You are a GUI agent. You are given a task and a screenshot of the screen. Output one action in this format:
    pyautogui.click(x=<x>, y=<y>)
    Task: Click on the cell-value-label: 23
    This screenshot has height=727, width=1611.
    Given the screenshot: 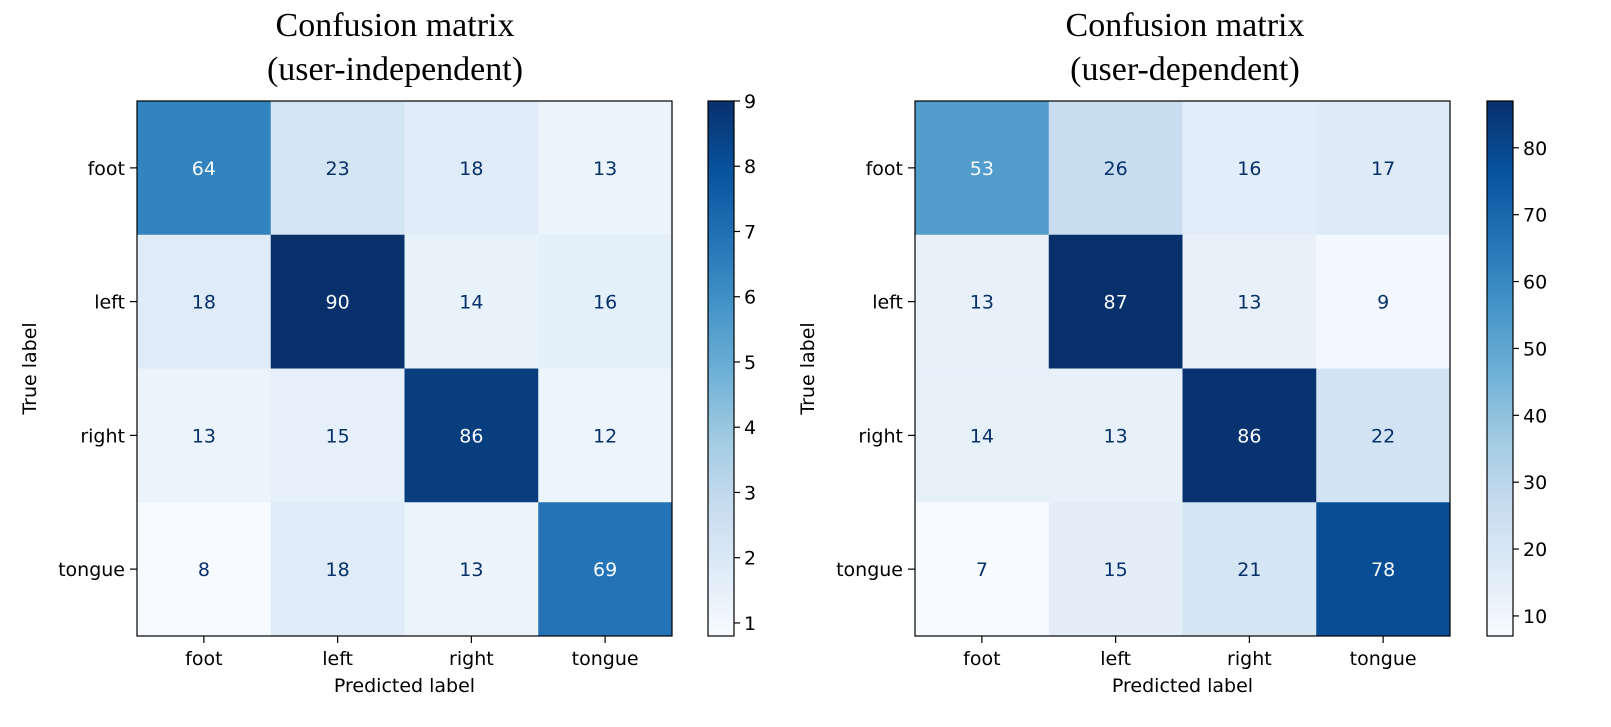 What is the action you would take?
    pyautogui.click(x=338, y=169)
    